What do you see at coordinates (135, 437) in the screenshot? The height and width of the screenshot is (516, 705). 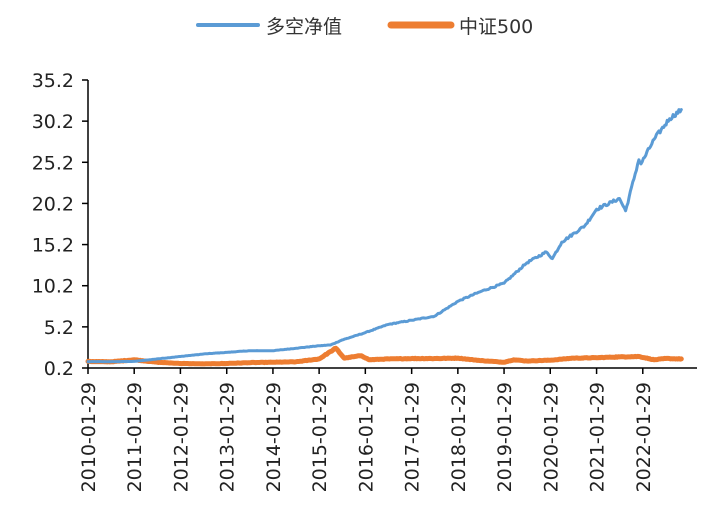 I see `x-tick-label: 2011-01-29` at bounding box center [135, 437].